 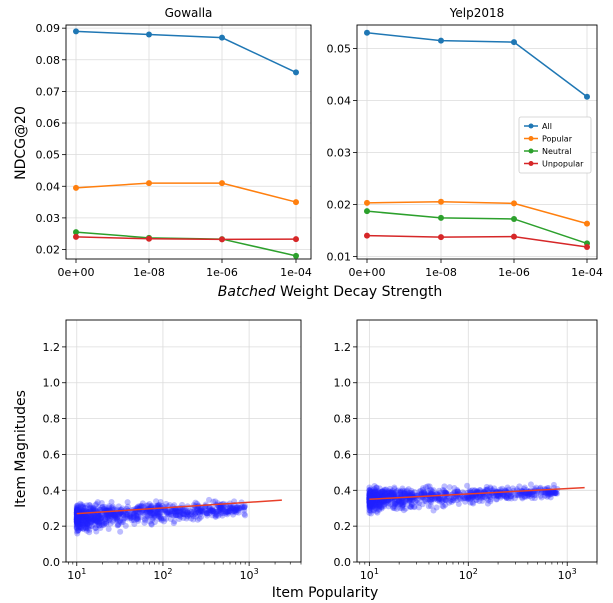 What do you see at coordinates (514, 272) in the screenshot?
I see `x-tick-label: 1e-06` at bounding box center [514, 272].